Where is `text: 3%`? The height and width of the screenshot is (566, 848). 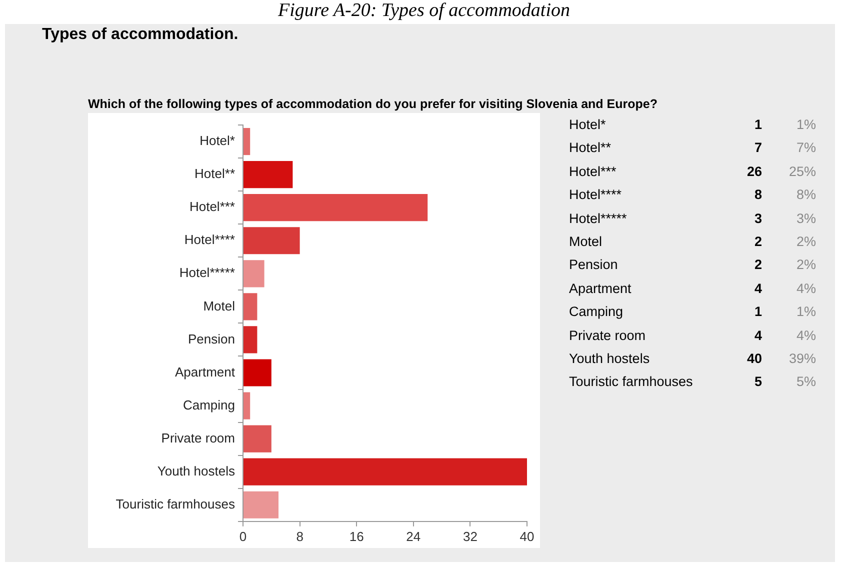 text: 3% is located at coordinates (806, 219).